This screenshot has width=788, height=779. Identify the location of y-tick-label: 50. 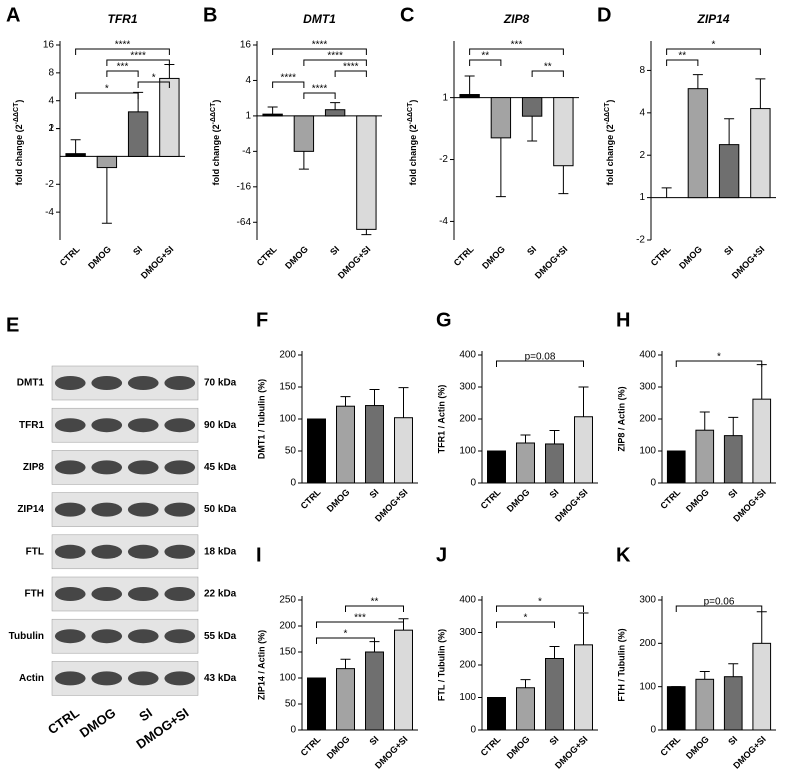
(291, 704).